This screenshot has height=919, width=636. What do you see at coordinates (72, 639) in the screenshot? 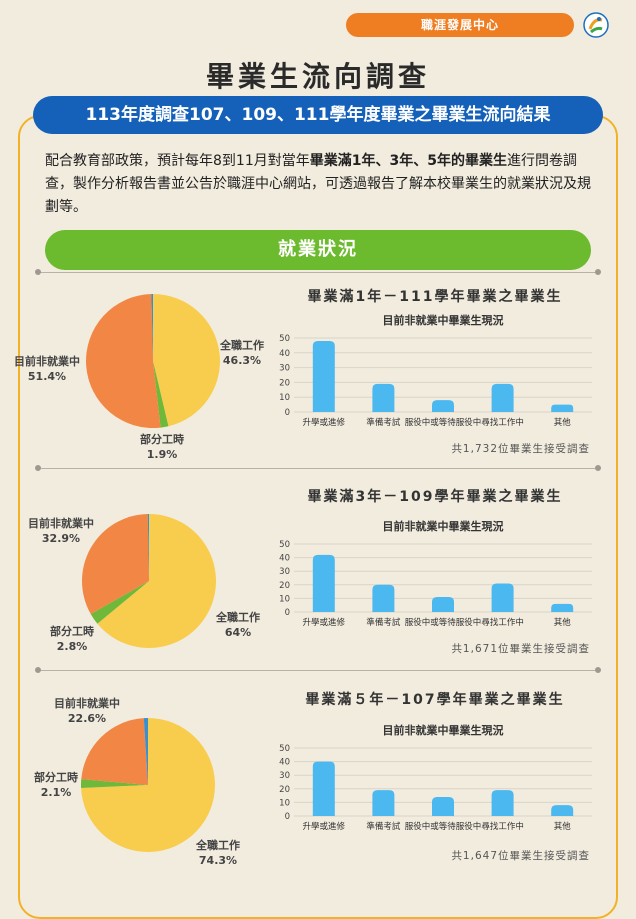
I see `pie-label-part-time: 部分工時 2.8%` at bounding box center [72, 639].